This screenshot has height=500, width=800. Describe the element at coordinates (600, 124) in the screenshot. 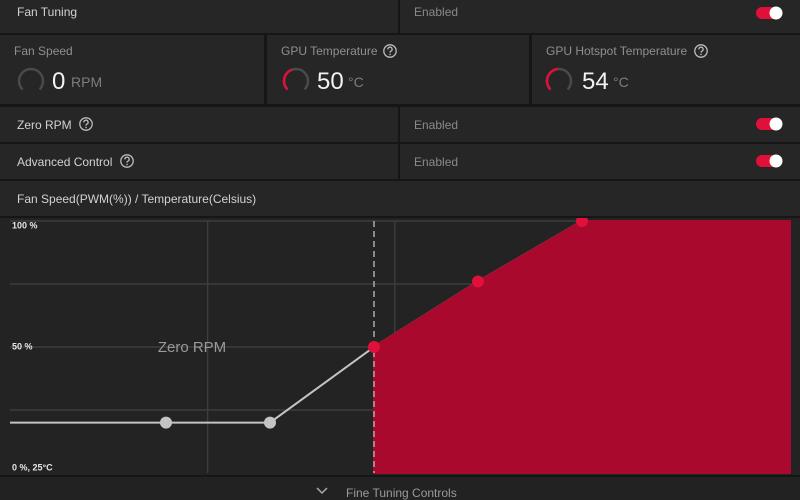

I see `zero-rpm-control: Enabled` at that location.